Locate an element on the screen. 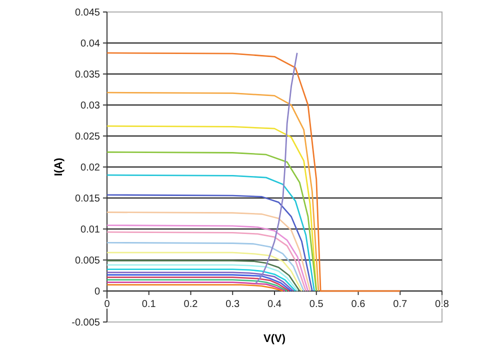 This screenshot has height=350, width=500. x-tick-label: 0.4 is located at coordinates (275, 304).